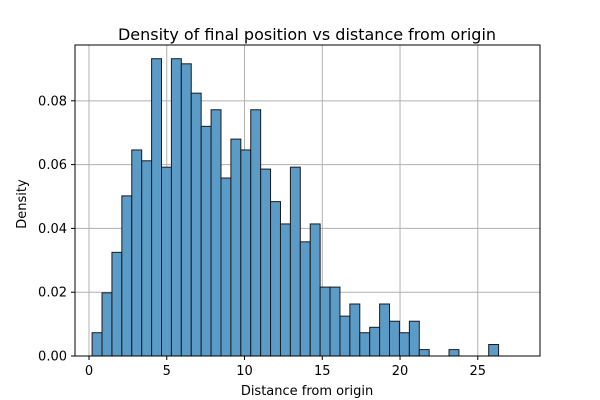 This screenshot has width=600, height=400. Describe the element at coordinates (167, 371) in the screenshot. I see `x-tick-label: 5` at that location.